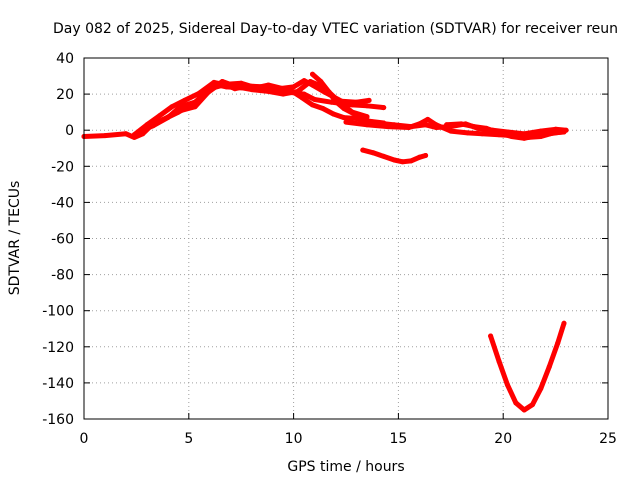 This screenshot has width=640, height=480. Describe the element at coordinates (503, 439) in the screenshot. I see `x-tick-label: 20` at that location.